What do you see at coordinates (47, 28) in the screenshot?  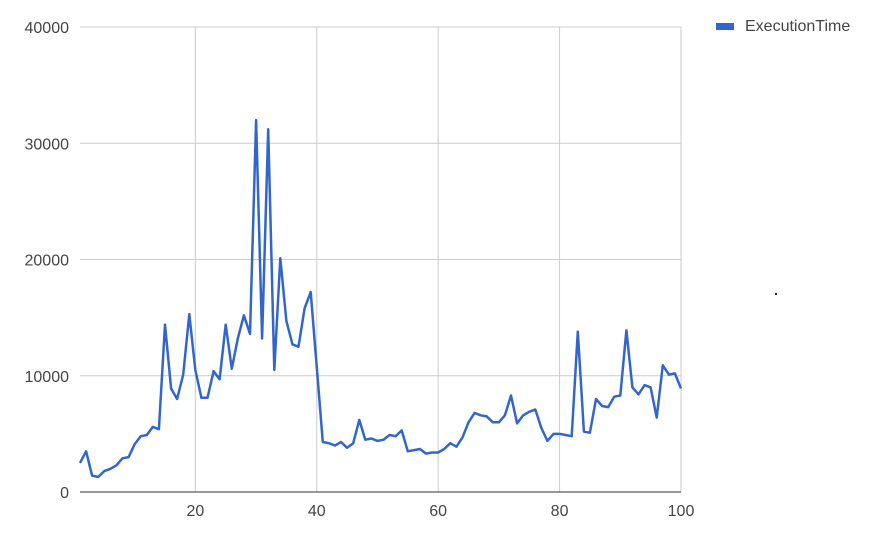 I see `y-tick-label: 40000` at bounding box center [47, 28].